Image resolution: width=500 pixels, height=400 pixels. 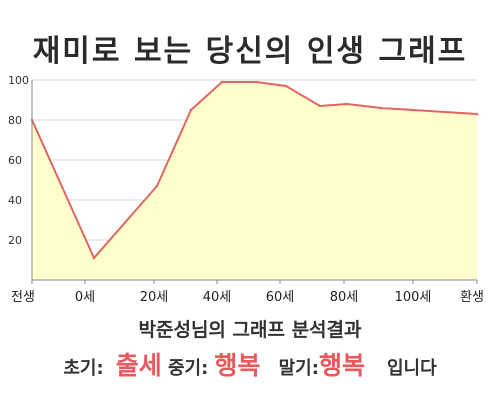 What do you see at coordinates (413, 297) in the screenshot?
I see `x-tick-label: 100세` at bounding box center [413, 297].